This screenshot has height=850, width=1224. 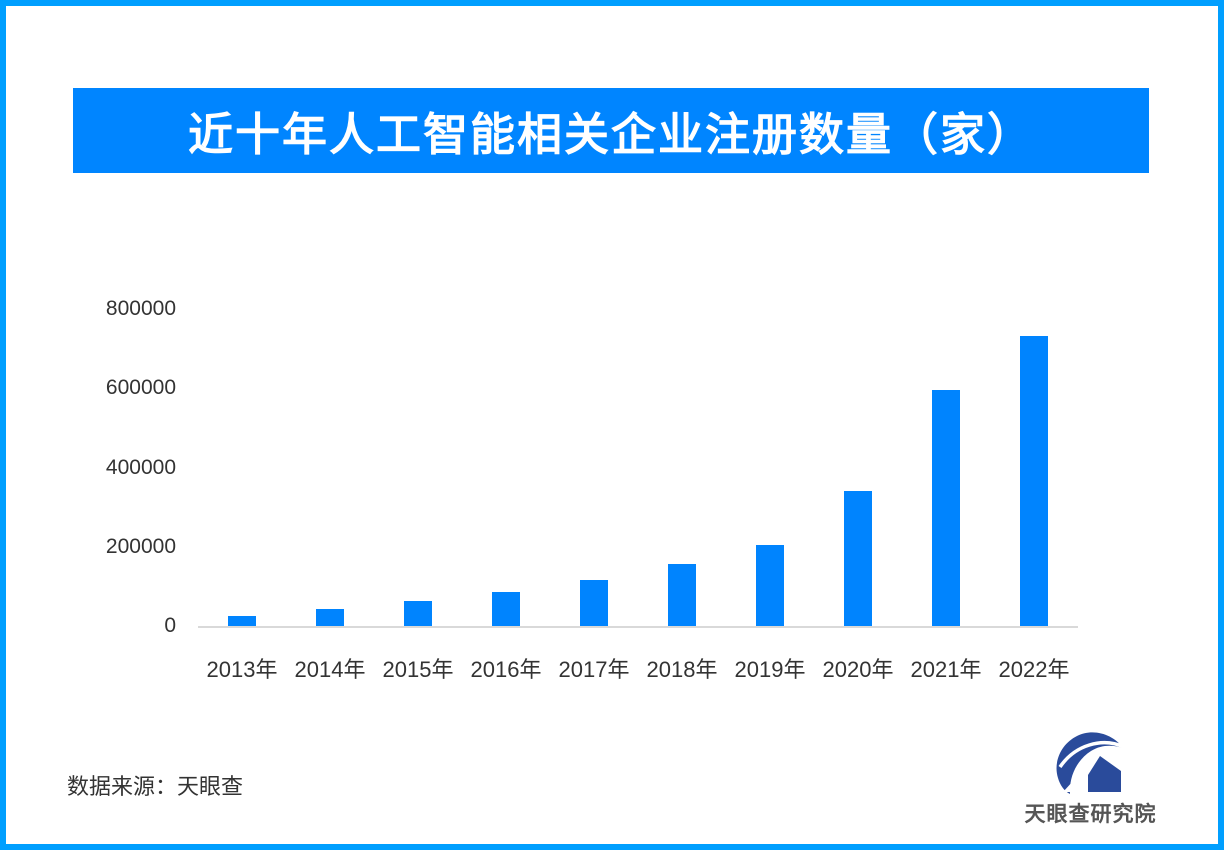 What do you see at coordinates (170, 625) in the screenshot?
I see `y-tick-label: 0` at bounding box center [170, 625].